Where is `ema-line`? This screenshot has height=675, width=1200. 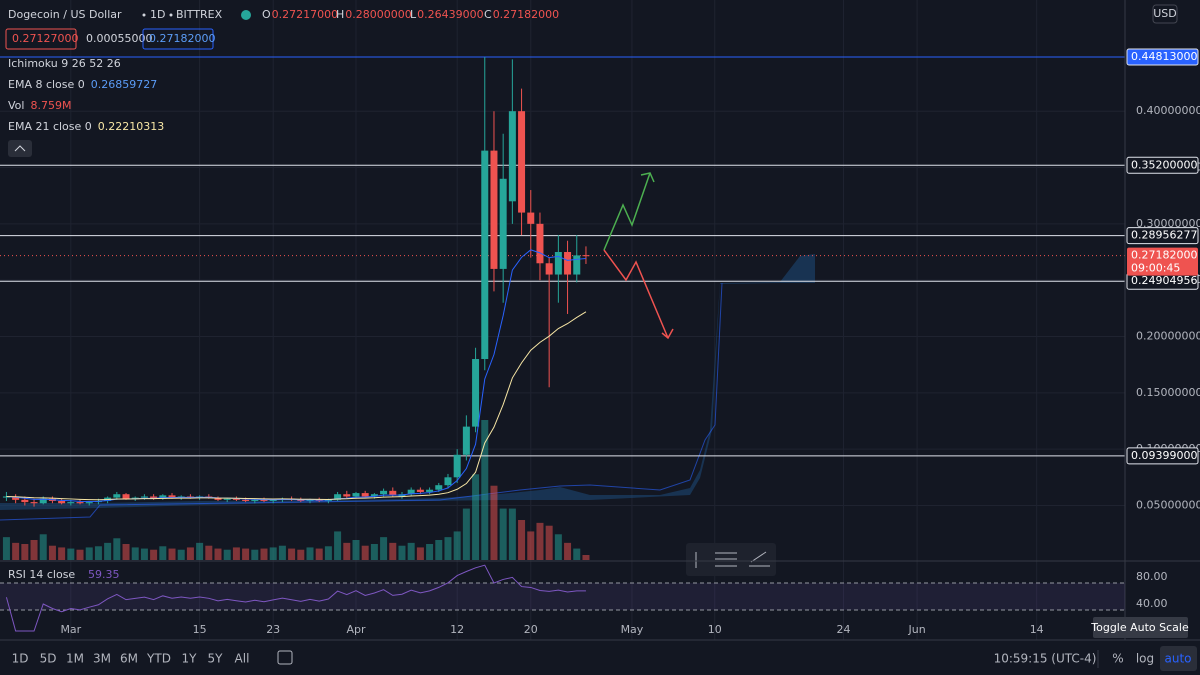
ema-line is located at coordinates (296, 406).